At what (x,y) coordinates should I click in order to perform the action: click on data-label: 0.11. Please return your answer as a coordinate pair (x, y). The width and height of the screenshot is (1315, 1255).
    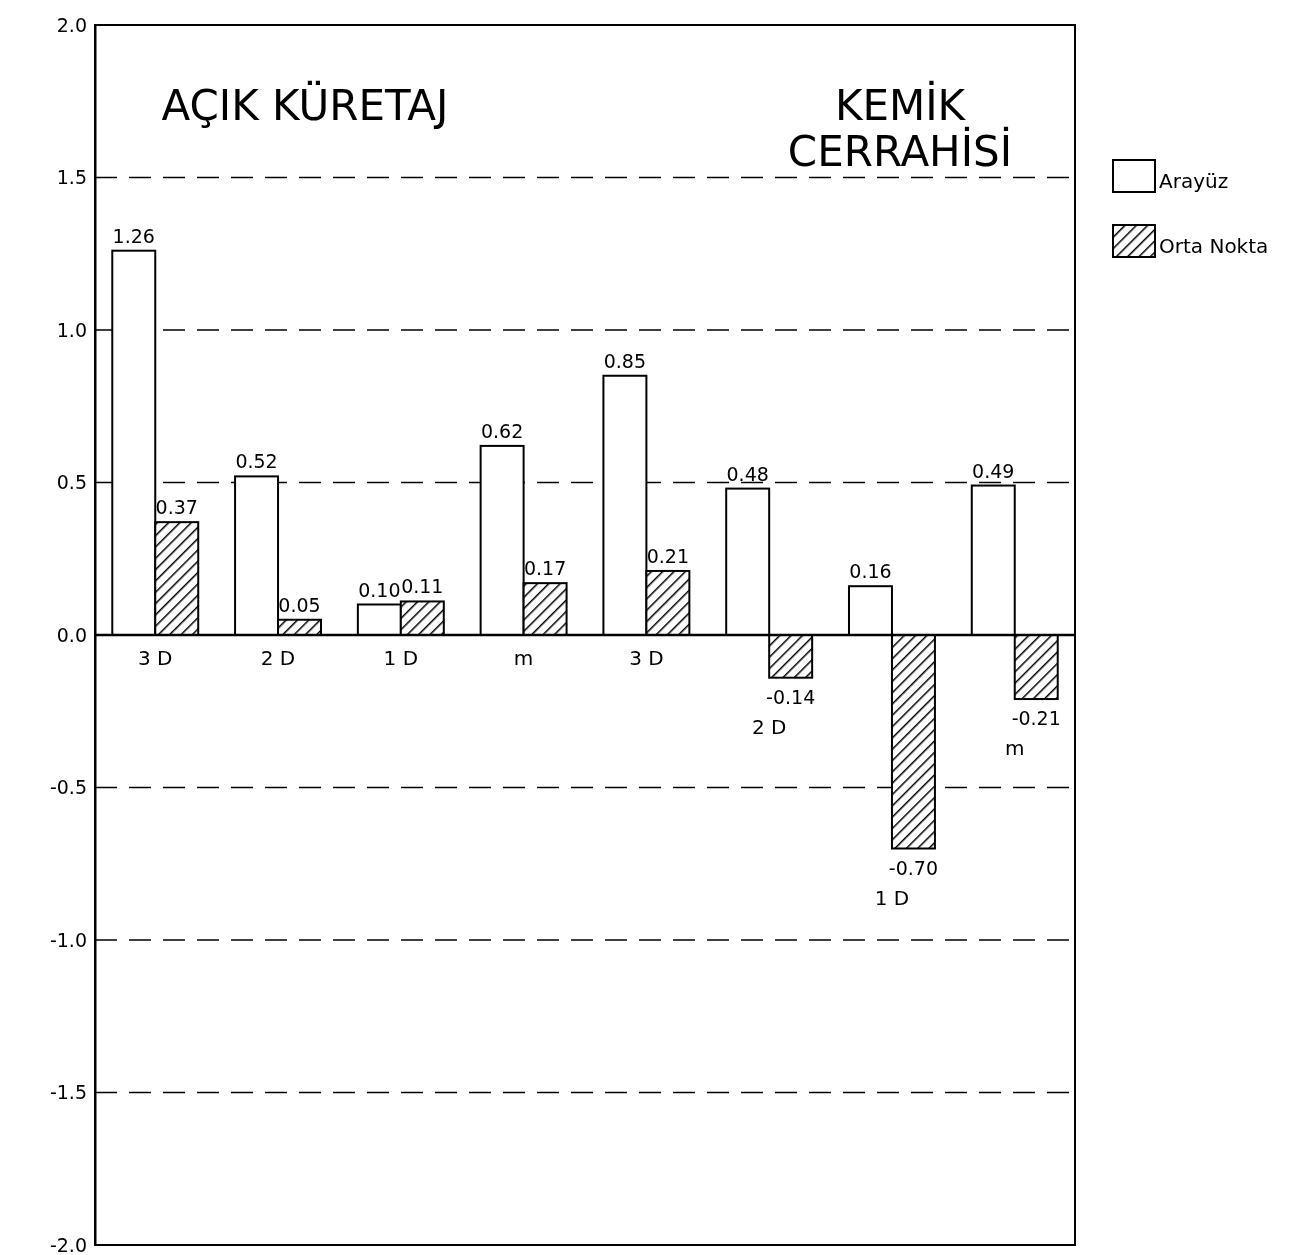
    Looking at the image, I should click on (422, 586).